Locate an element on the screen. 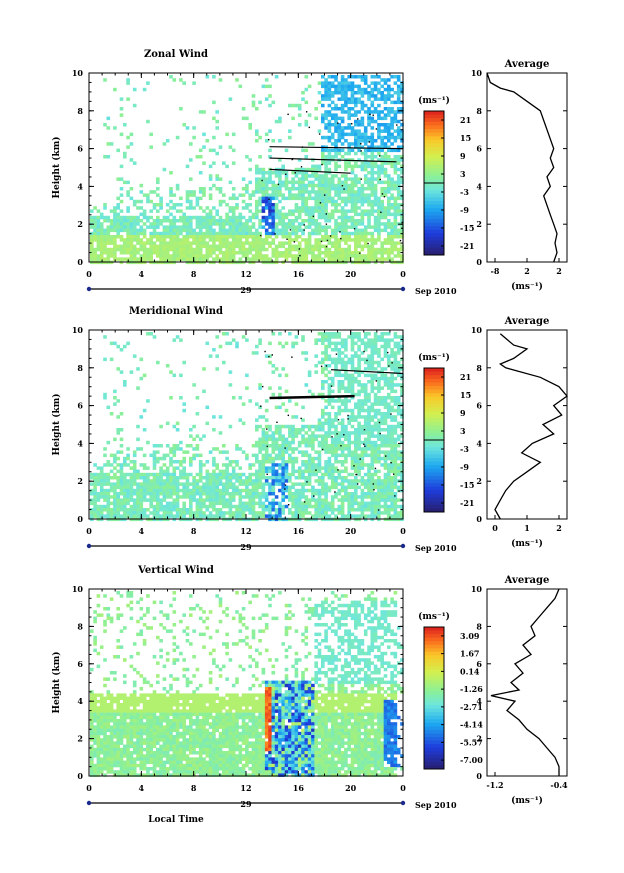 The width and height of the screenshot is (624, 873). profile-x-tick-label: 2 is located at coordinates (559, 271).